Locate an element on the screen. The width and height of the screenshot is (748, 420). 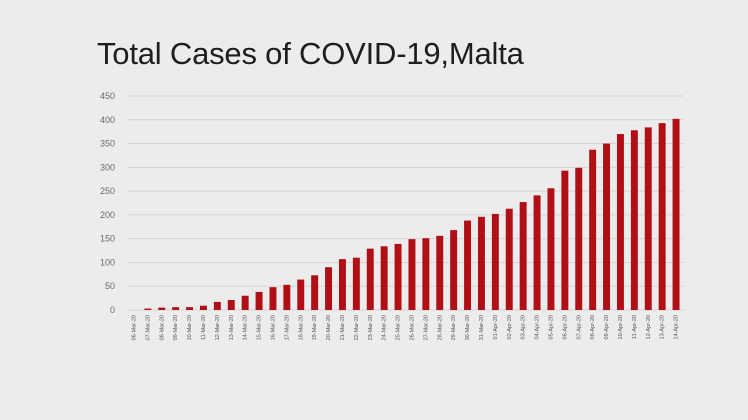
y-tick-label: 300 is located at coordinates (107, 167).